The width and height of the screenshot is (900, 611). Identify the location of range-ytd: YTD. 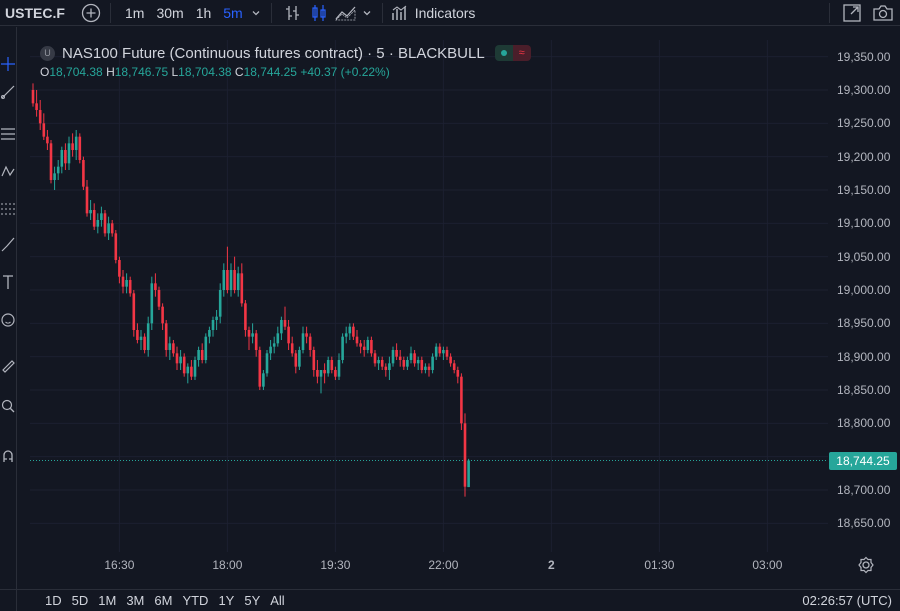
(195, 600).